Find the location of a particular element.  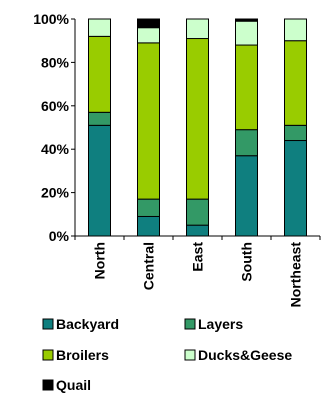

bar-northeast-layers is located at coordinates (295, 133).